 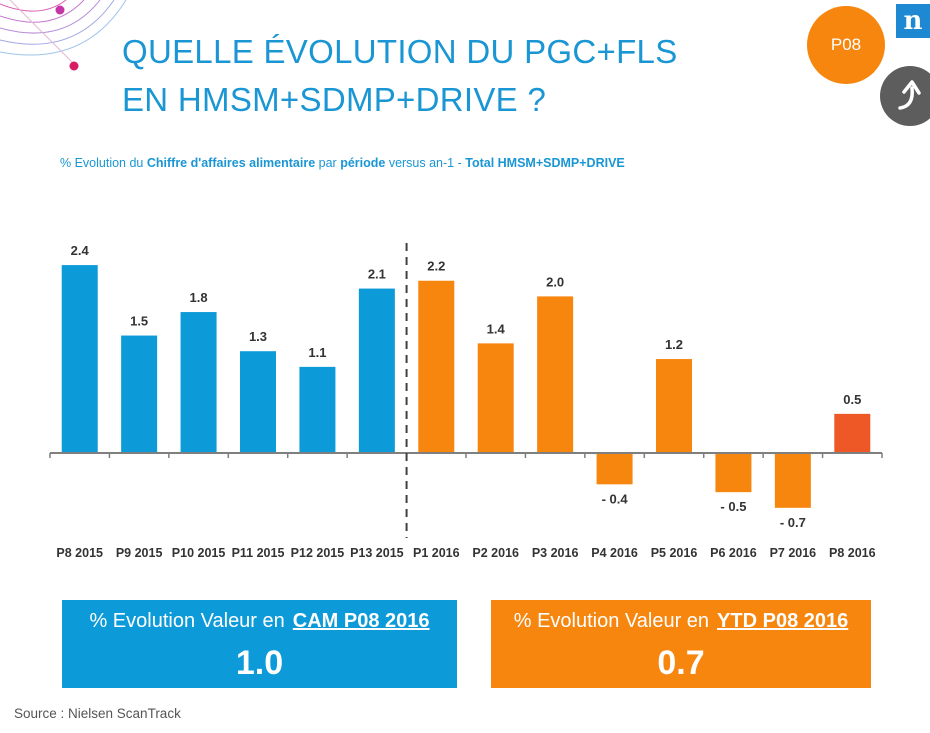 I want to click on ytd-summary-box: % Evolution Valeur en YTD P08 2016 0.7, so click(x=681, y=644).